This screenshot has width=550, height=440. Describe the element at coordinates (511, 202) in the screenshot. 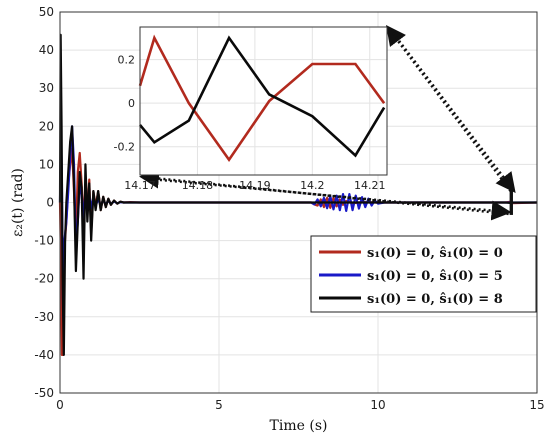

I see `zoom-box` at that location.